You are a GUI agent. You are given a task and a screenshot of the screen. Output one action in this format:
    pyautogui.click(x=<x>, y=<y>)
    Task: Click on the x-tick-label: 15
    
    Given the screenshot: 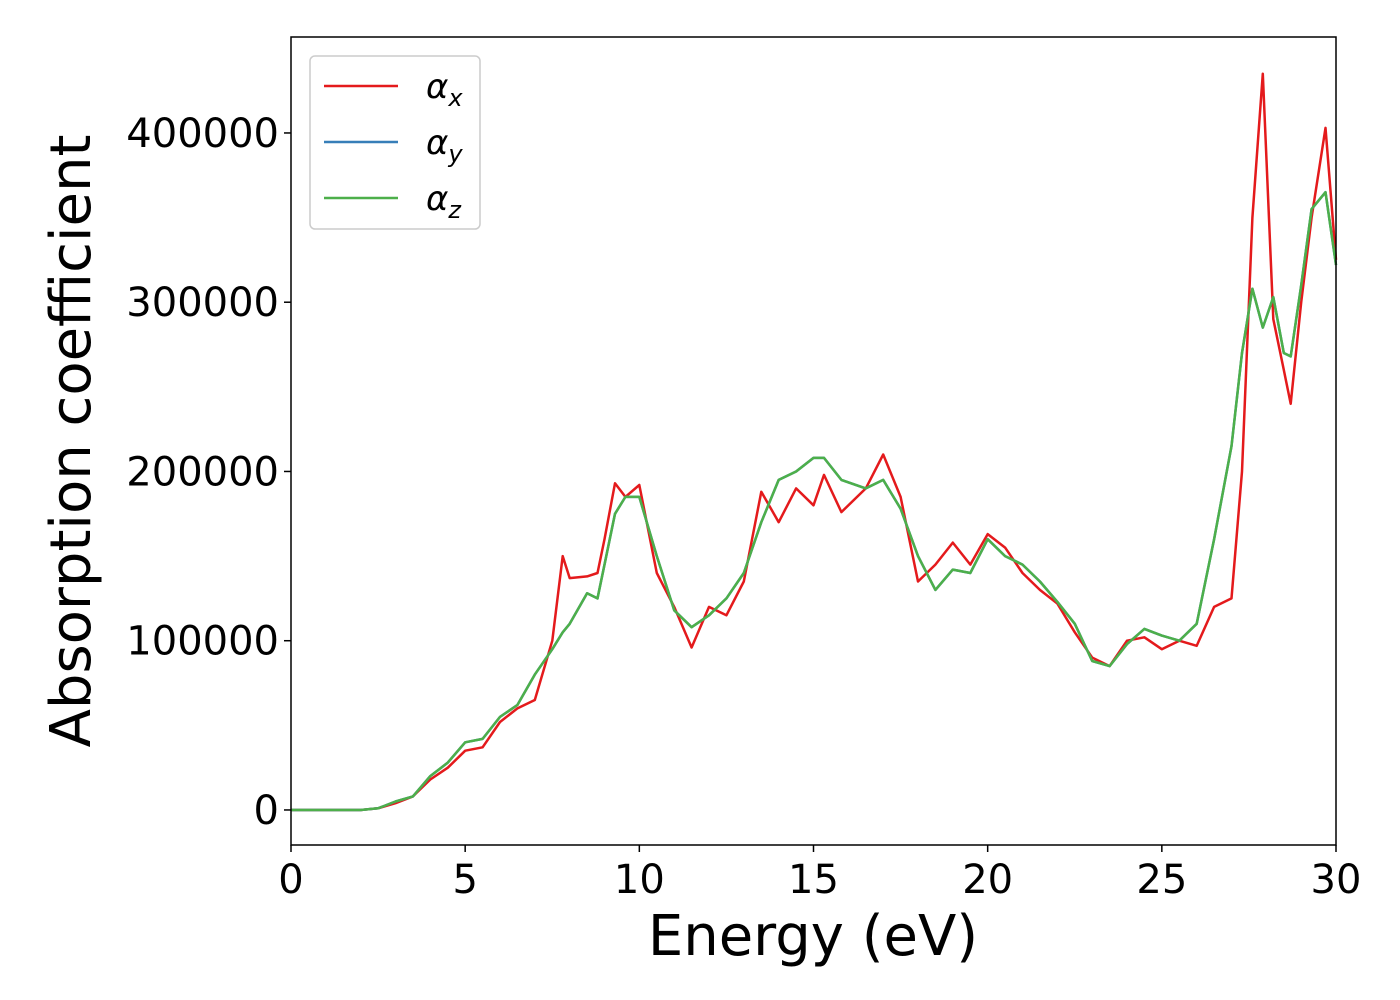 What is the action you would take?
    pyautogui.click(x=813, y=880)
    